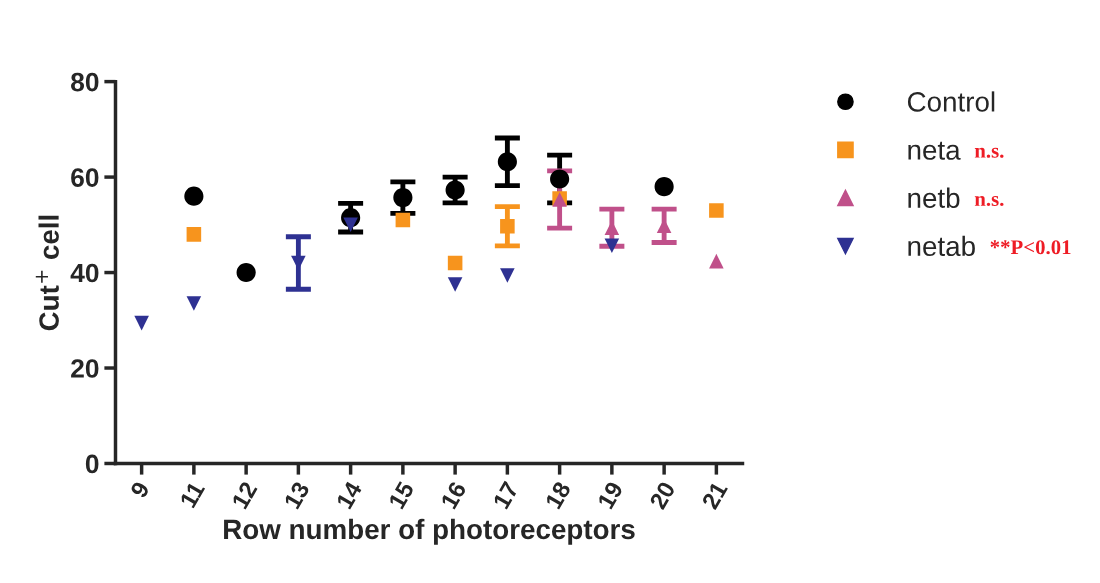 This screenshot has width=1100, height=583. Describe the element at coordinates (1030, 247) in the screenshot. I see `text: **P<0.01` at that location.